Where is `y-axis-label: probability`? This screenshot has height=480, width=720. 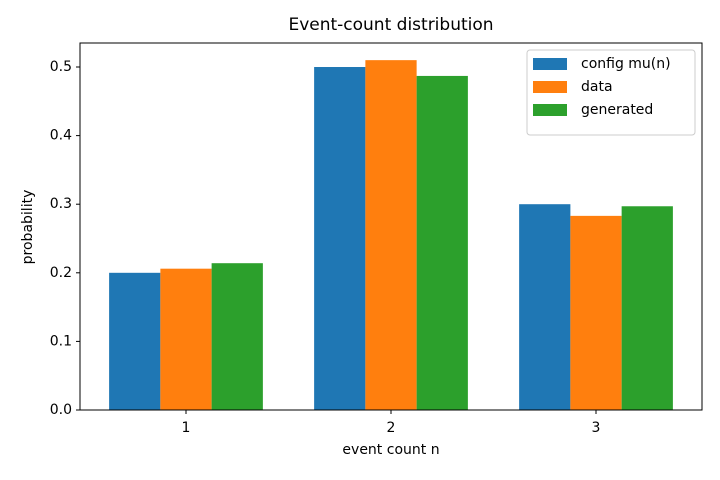 y-axis-label: probability is located at coordinates (28, 227).